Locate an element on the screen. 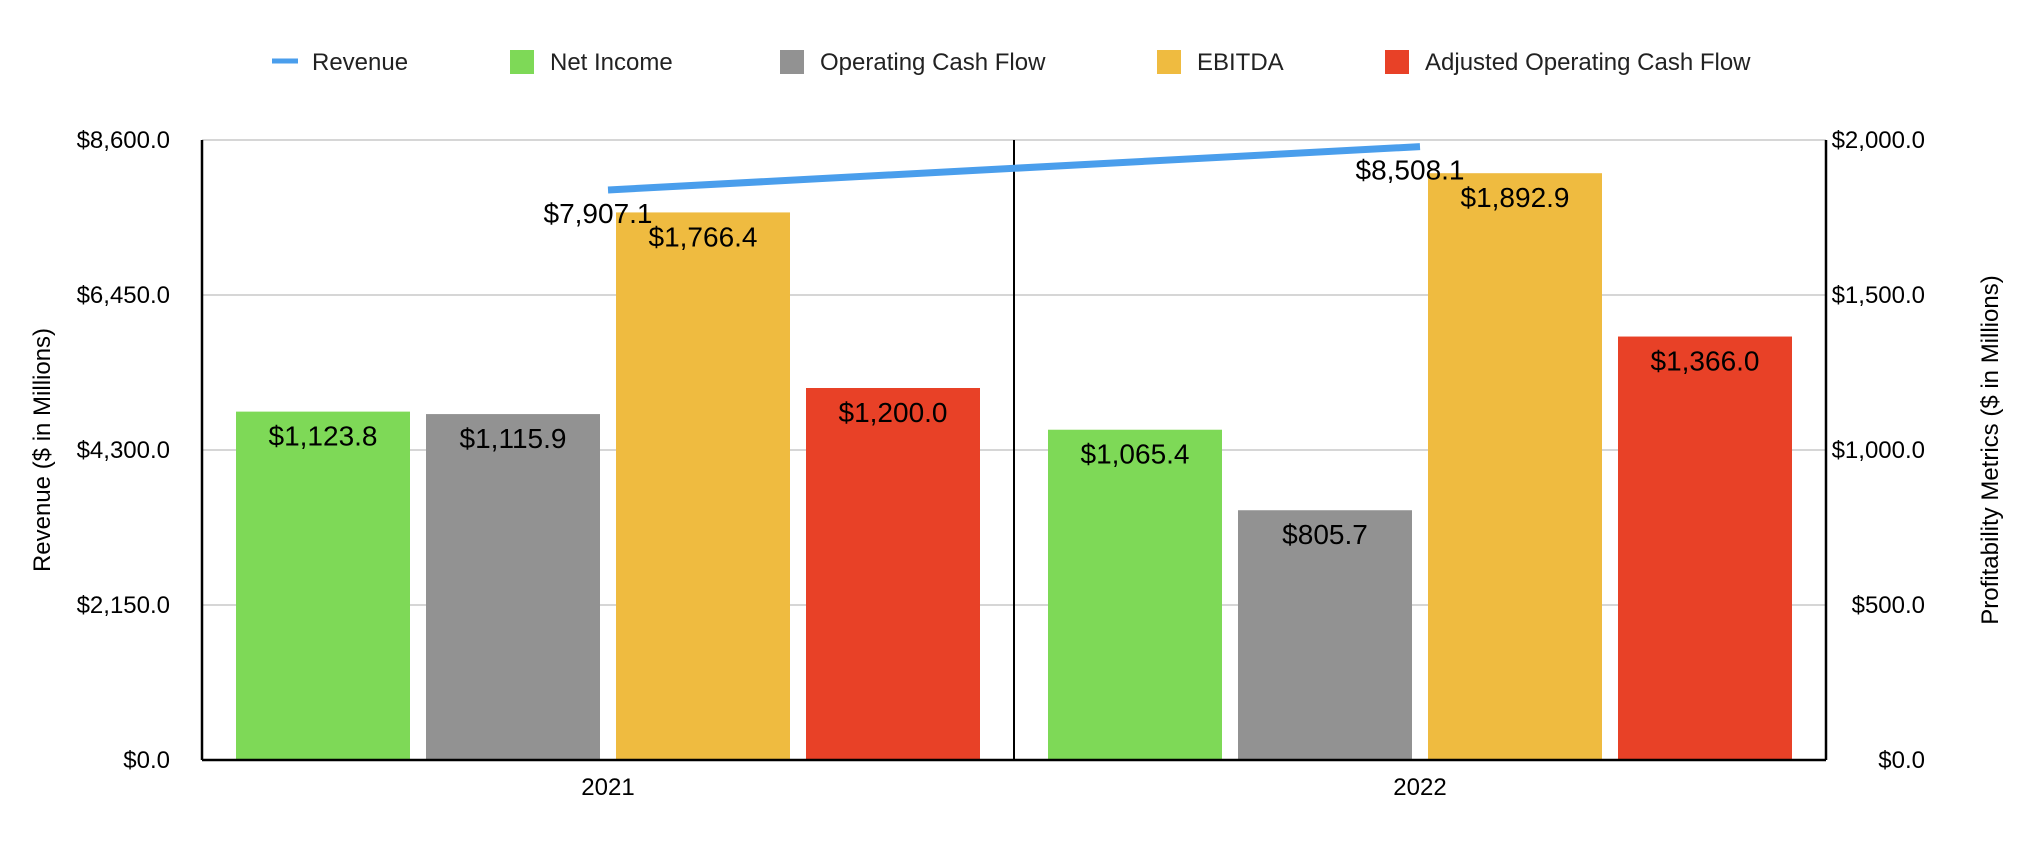  y-axis-left-title: Revenue ($ in Millions) is located at coordinates (42, 450).